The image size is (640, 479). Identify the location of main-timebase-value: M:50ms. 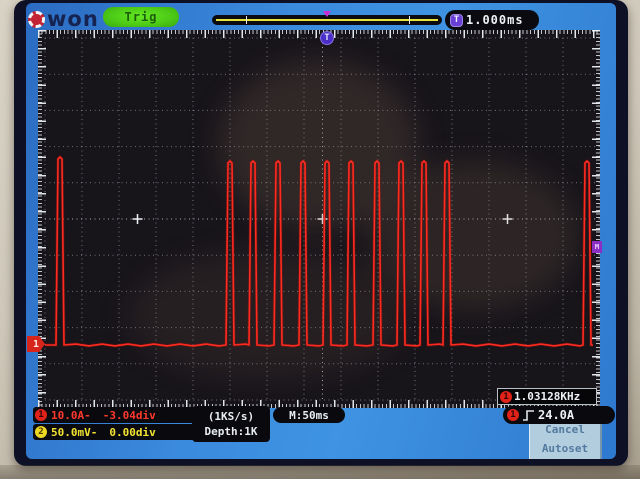
(309, 415).